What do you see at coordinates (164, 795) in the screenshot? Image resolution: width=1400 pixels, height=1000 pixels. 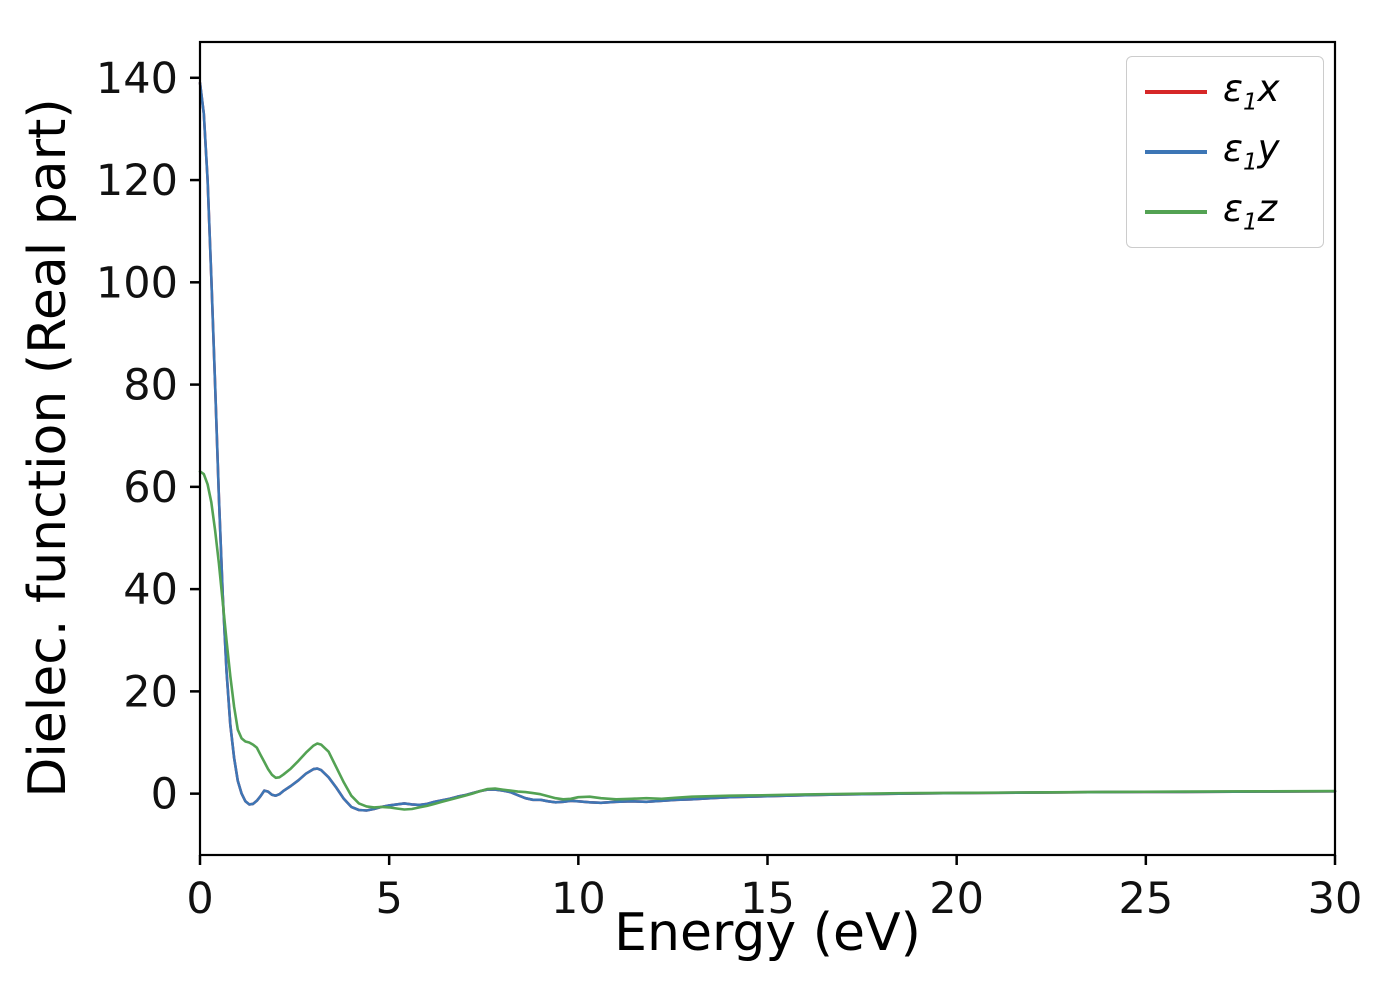 I see `y-tick-label: 0` at bounding box center [164, 795].